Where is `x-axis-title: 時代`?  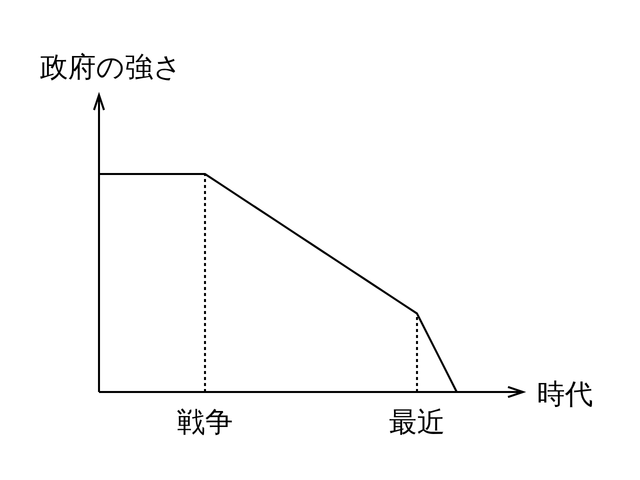 x-axis-title: 時代 is located at coordinates (565, 394).